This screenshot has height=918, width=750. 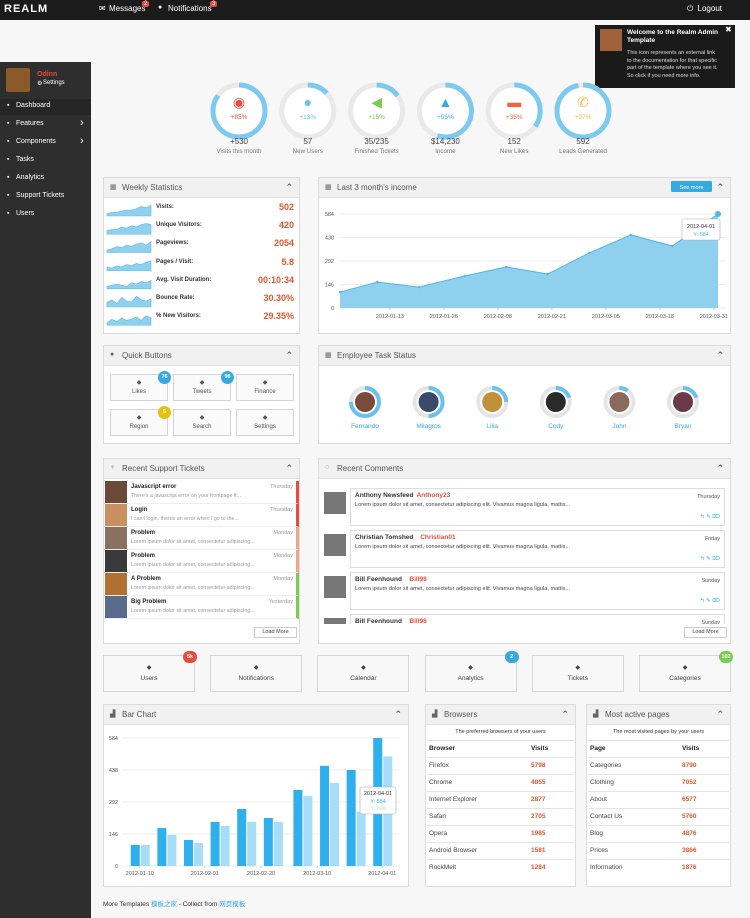 What do you see at coordinates (113, 187) in the screenshot?
I see `icon: ▦` at bounding box center [113, 187].